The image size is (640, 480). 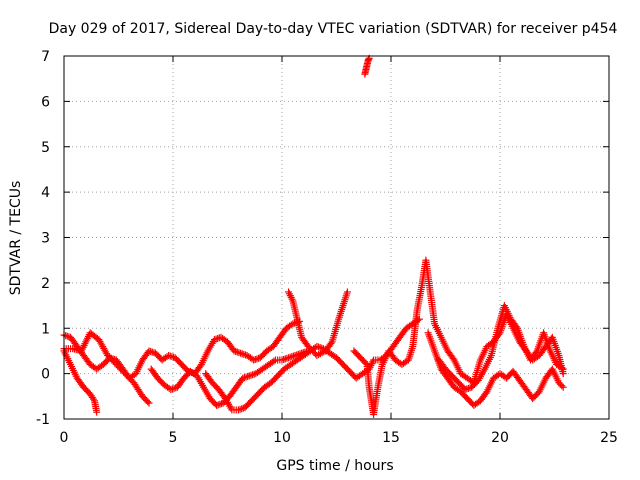 I want to click on y-tick-label: 6, so click(x=45, y=102).